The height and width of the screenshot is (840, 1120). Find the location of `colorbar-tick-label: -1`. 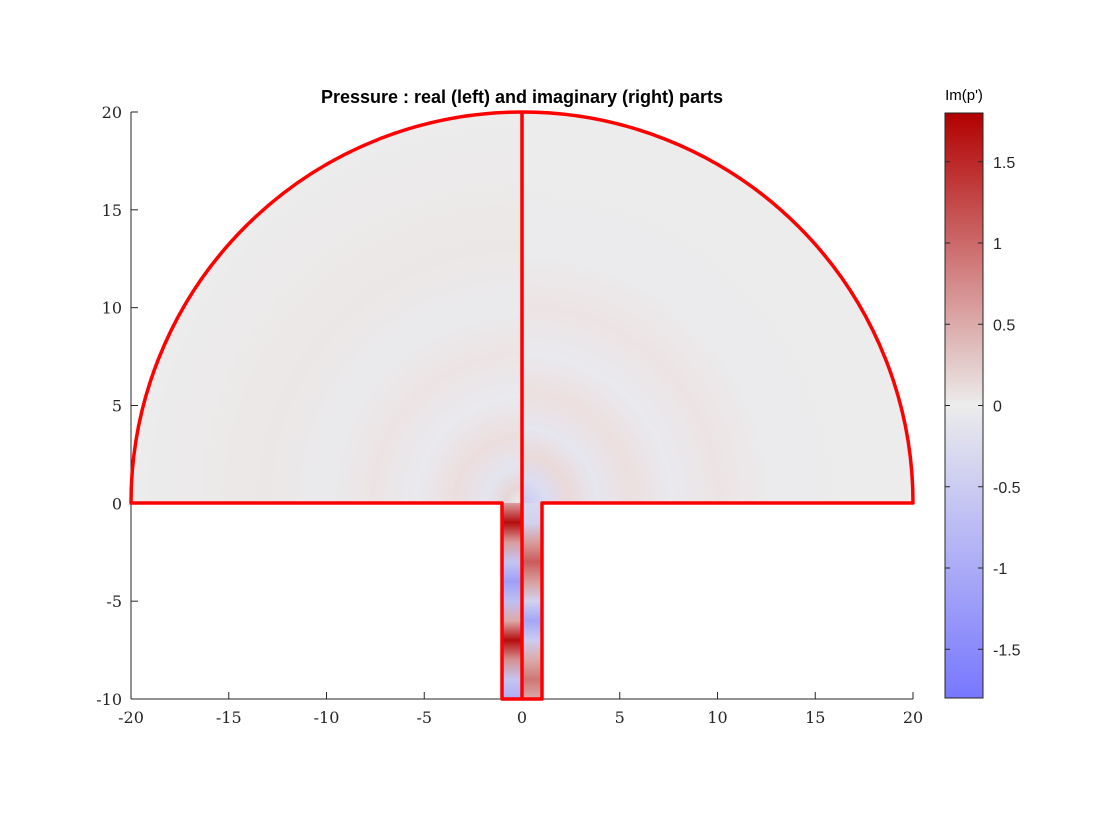

colorbar-tick-label: -1 is located at coordinates (1000, 569).